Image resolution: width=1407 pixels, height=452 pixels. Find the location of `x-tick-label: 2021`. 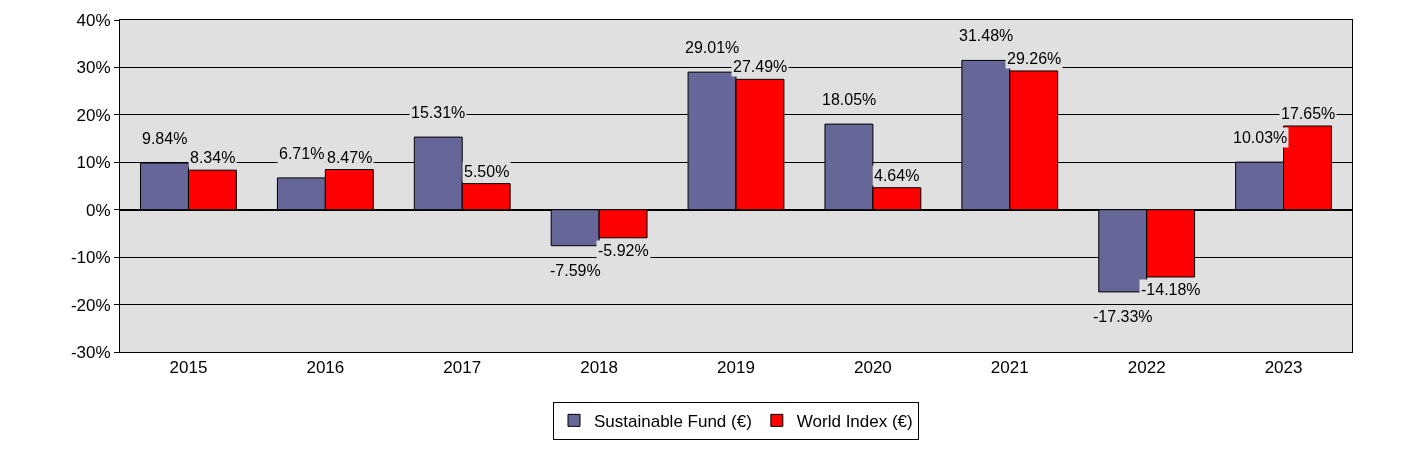

x-tick-label: 2021 is located at coordinates (1009, 368).